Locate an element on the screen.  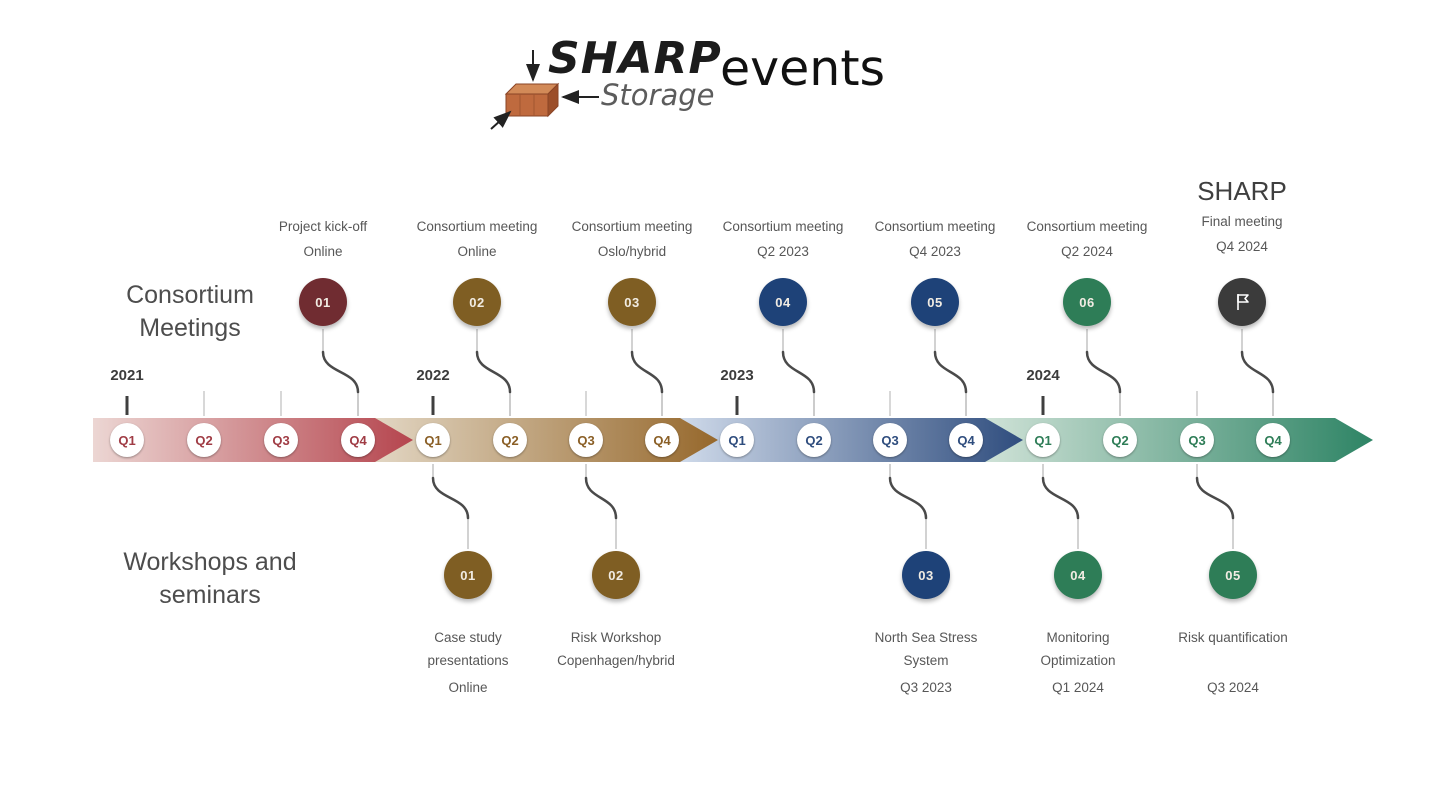
meeting-label: Consortium meeting Online is located at coordinates (477, 239).